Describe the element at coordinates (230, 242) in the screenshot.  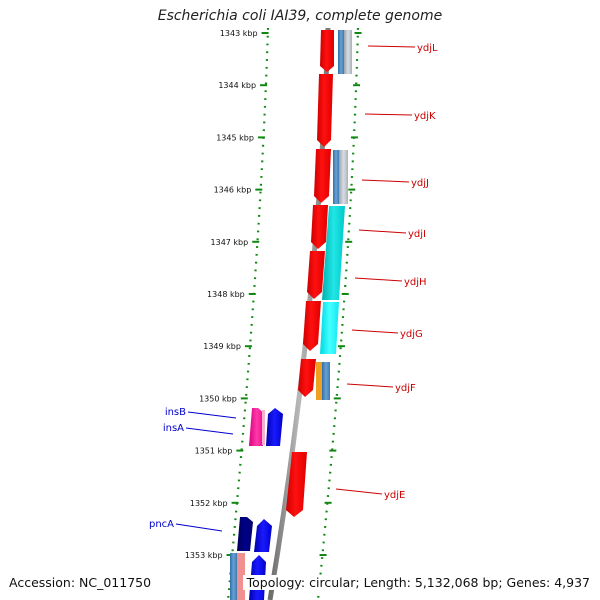
I see `kbp-label: 1347 kbp` at that location.